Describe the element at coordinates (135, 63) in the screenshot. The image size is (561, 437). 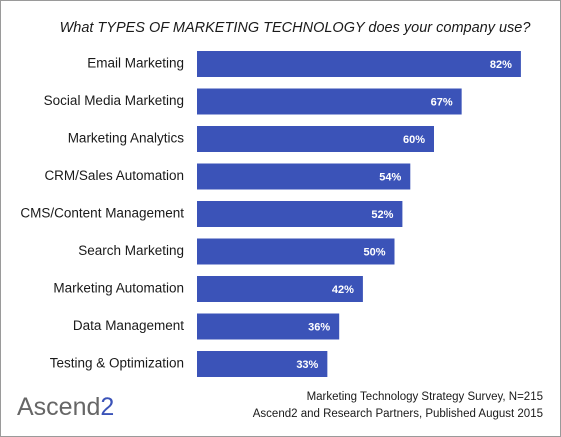
I see `category-label: Email Marketing` at that location.